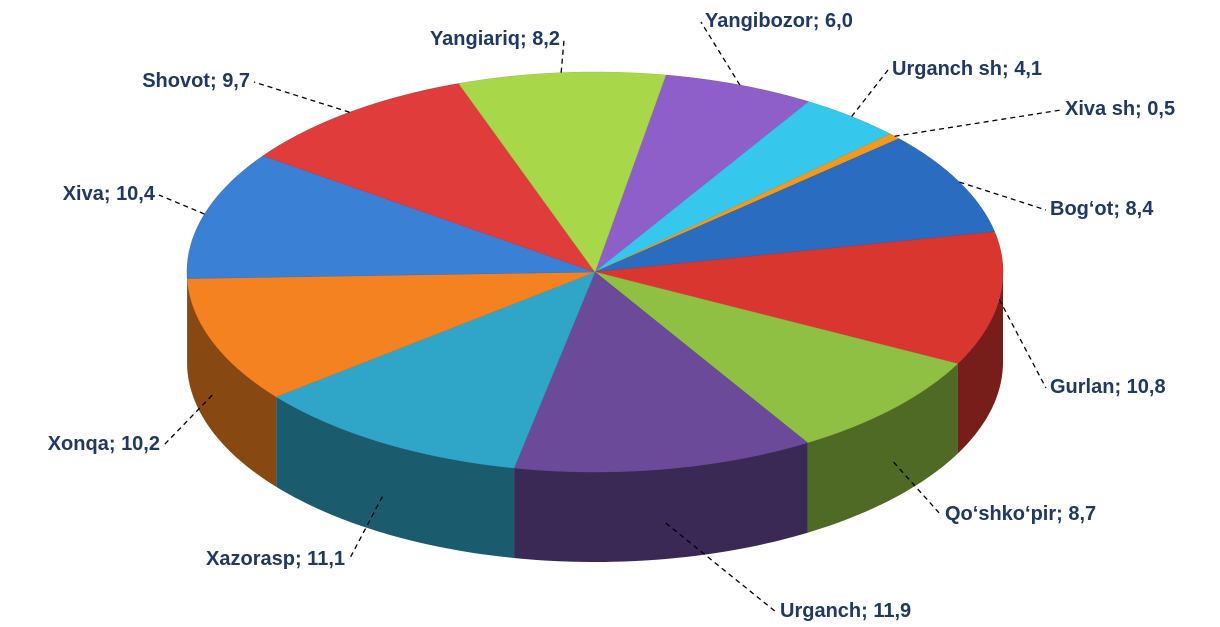  Describe the element at coordinates (1161, 109) in the screenshot. I see `data-label-part: 0,5` at that location.